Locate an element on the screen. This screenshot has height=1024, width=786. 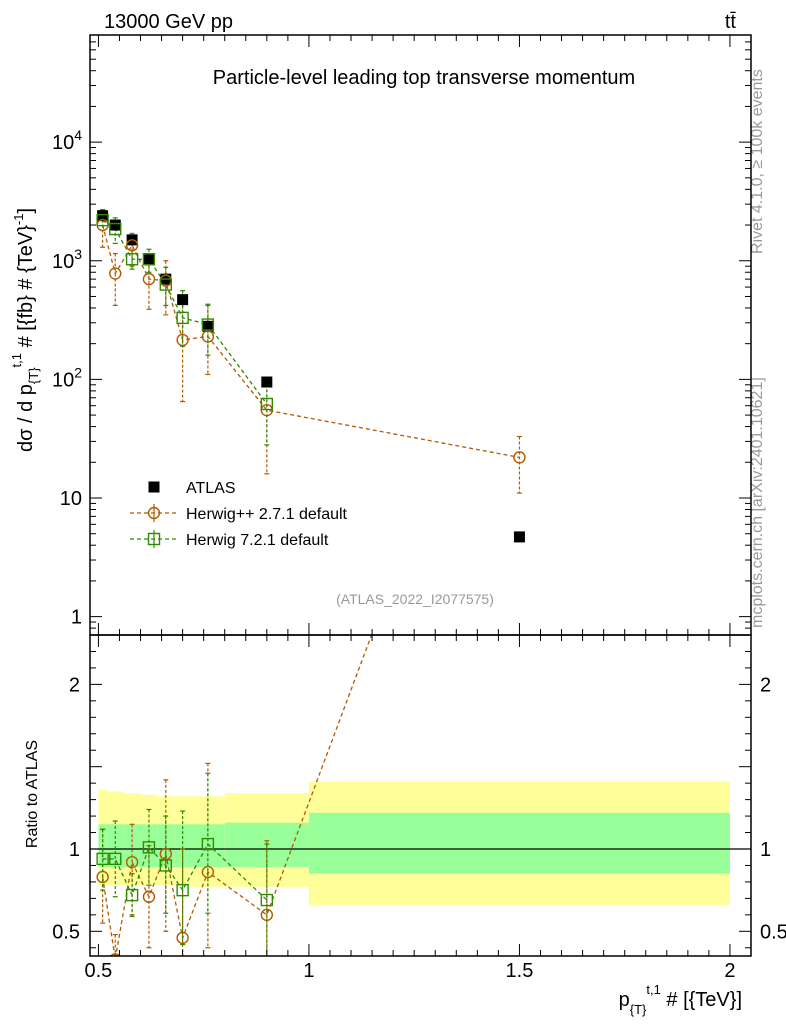
main-lines is located at coordinates (311, 351).